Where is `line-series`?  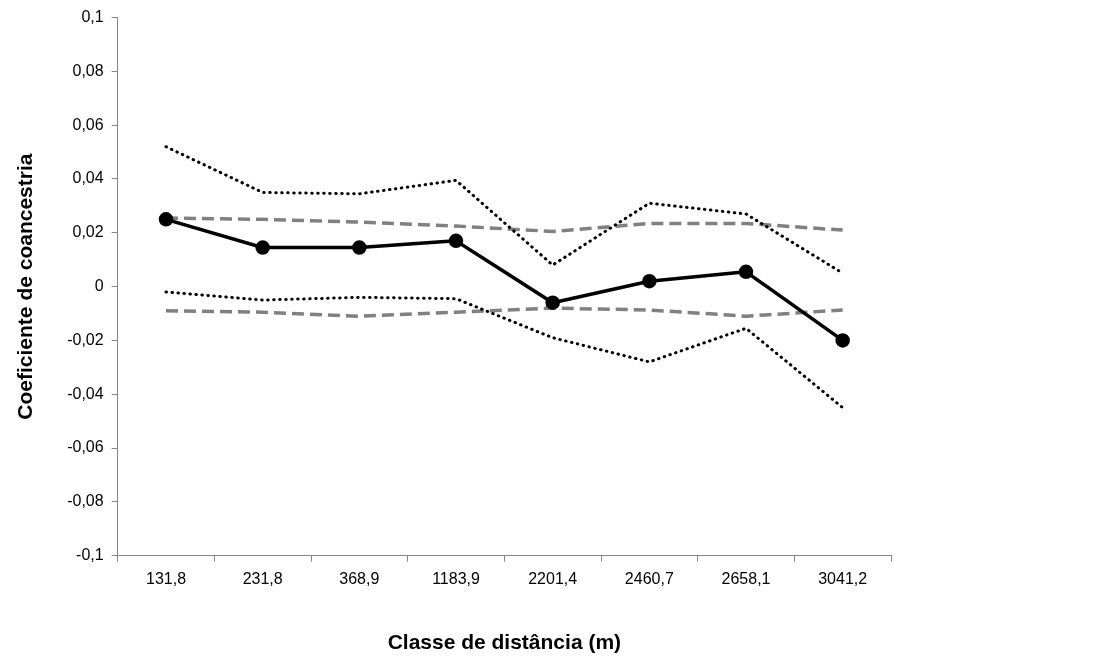
line-series is located at coordinates (504, 350).